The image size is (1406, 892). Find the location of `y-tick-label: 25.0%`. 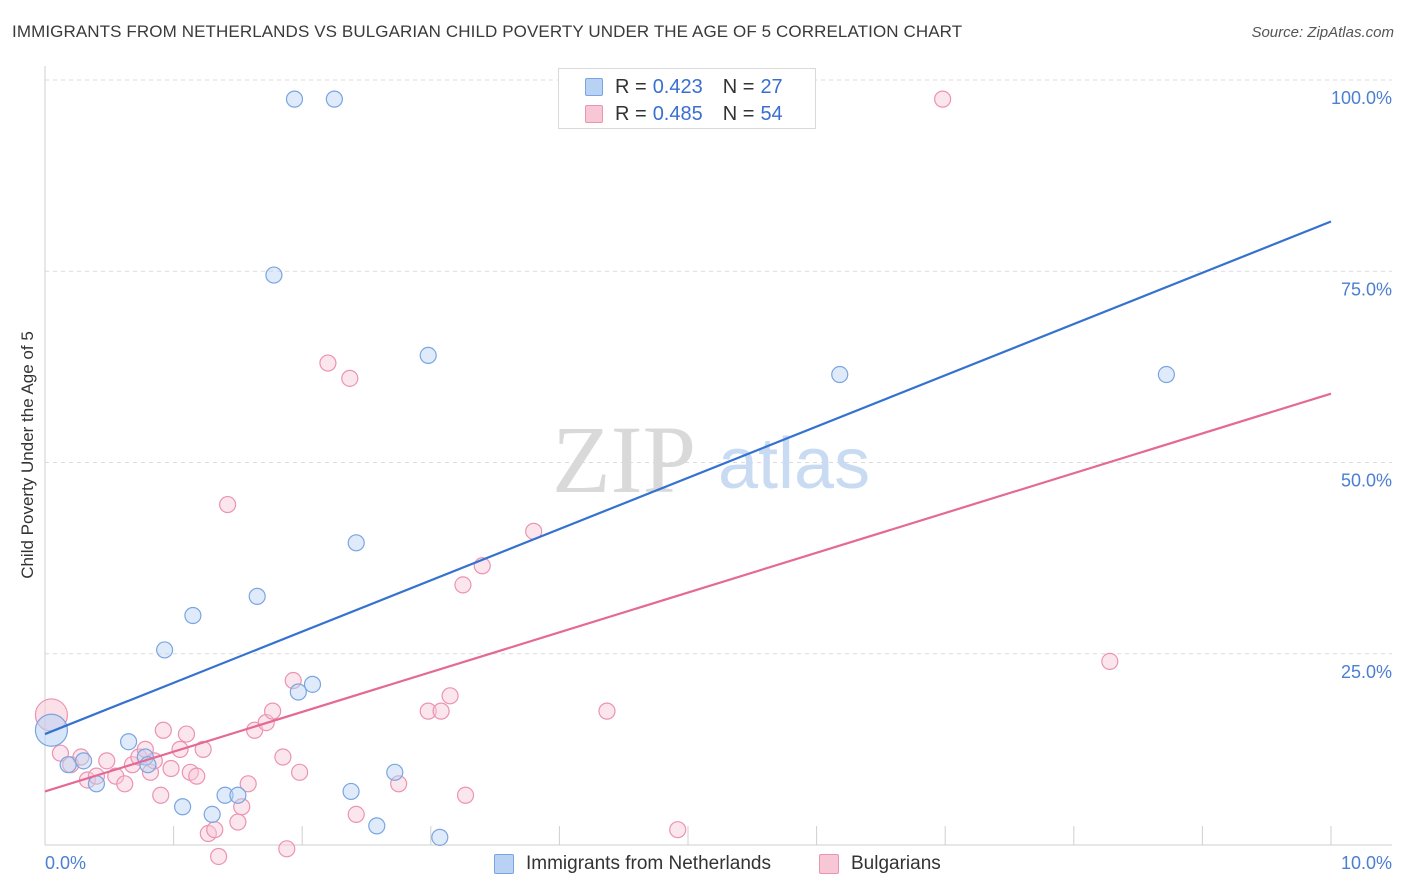

y-tick-label: 25.0% is located at coordinates (1366, 672).